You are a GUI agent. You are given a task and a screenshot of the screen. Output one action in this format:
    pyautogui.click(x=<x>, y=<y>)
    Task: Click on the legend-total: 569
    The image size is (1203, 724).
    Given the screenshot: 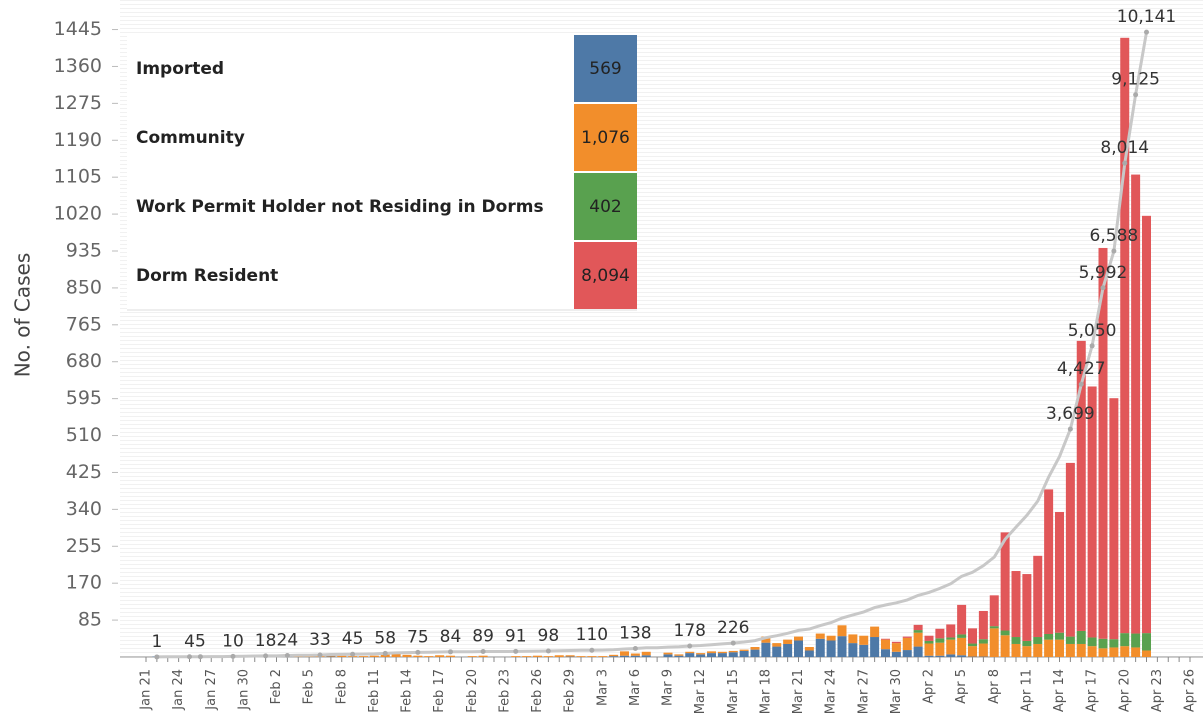 What is the action you would take?
    pyautogui.click(x=605, y=69)
    